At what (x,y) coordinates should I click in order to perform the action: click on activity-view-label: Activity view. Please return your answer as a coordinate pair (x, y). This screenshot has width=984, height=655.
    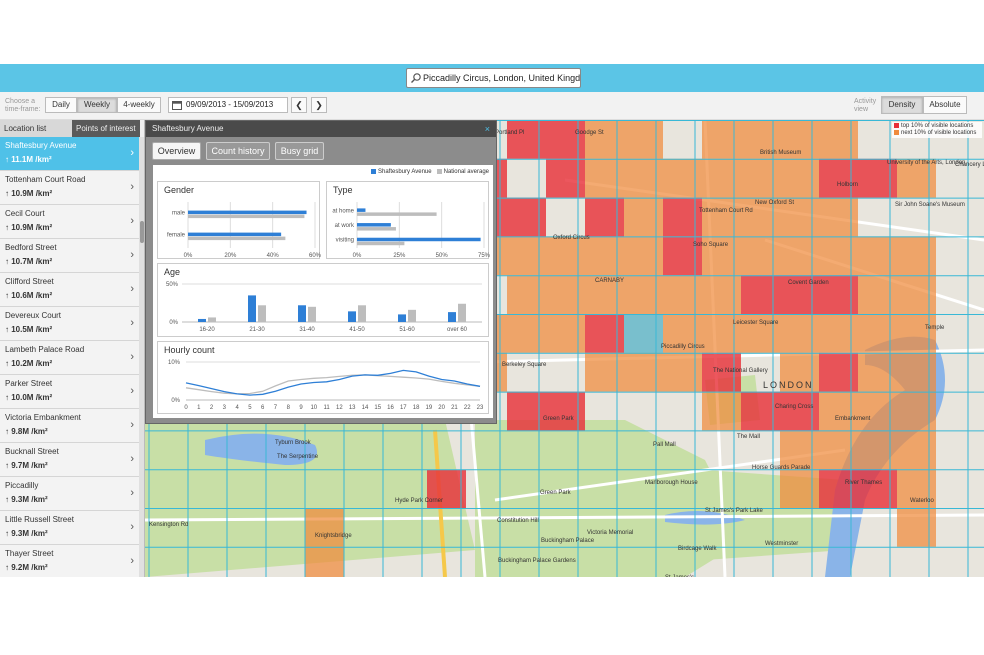
    Looking at the image, I should click on (865, 105).